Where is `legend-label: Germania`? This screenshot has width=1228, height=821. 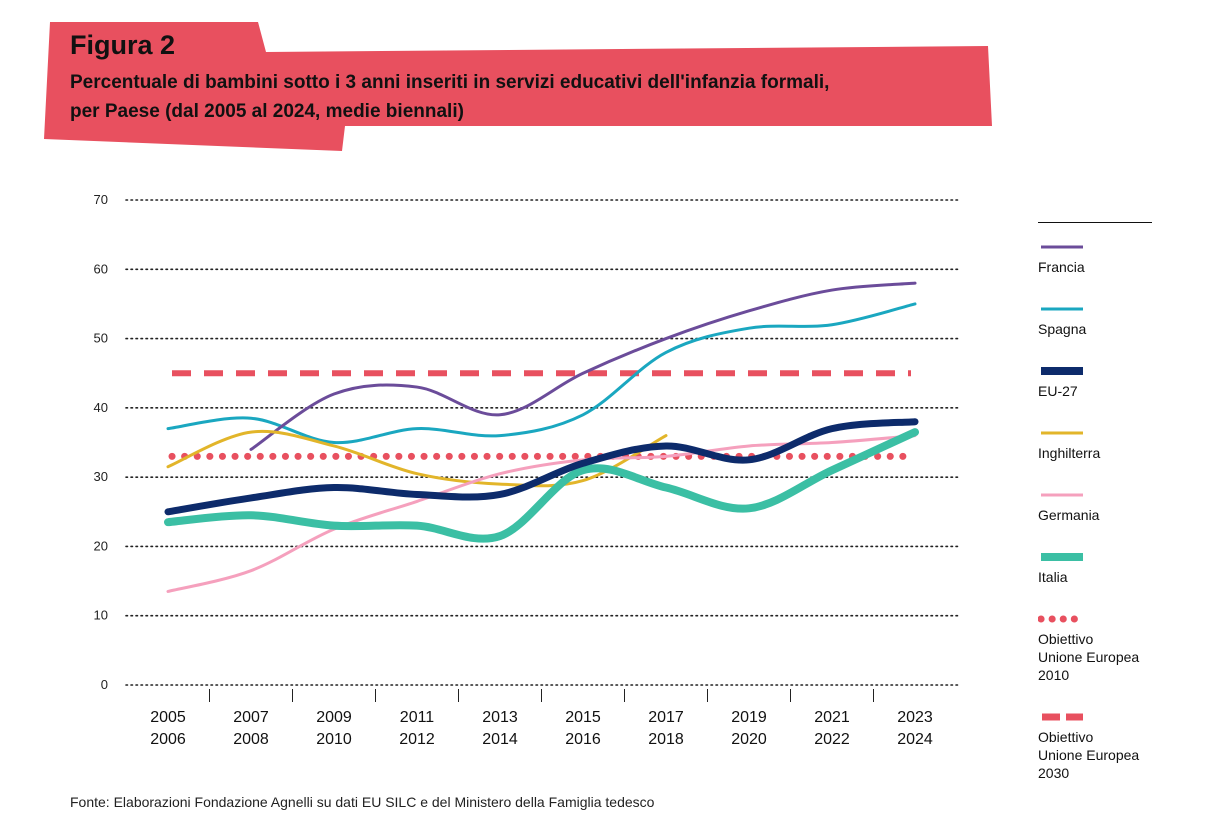 legend-label: Germania is located at coordinates (1108, 515).